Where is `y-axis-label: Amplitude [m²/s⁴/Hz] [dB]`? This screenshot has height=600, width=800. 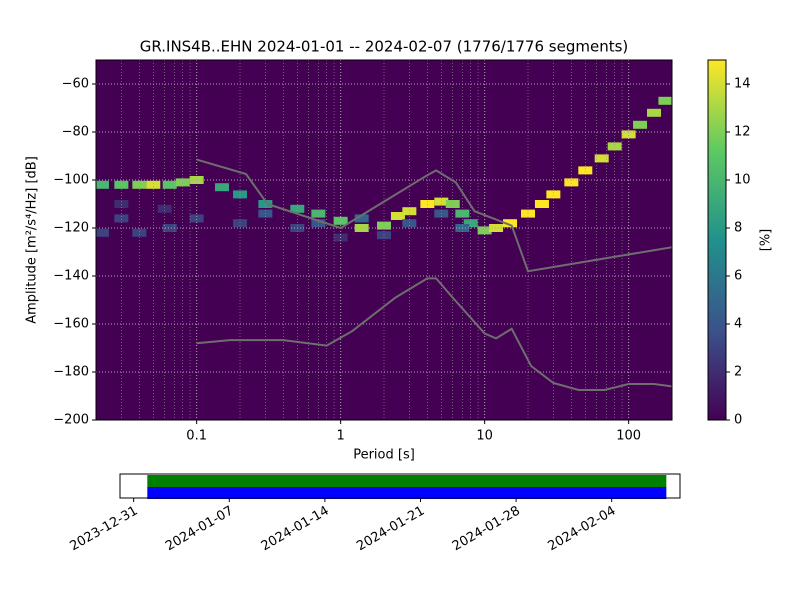 y-axis-label: Amplitude [m²/s⁴/Hz] [dB] is located at coordinates (32, 240).